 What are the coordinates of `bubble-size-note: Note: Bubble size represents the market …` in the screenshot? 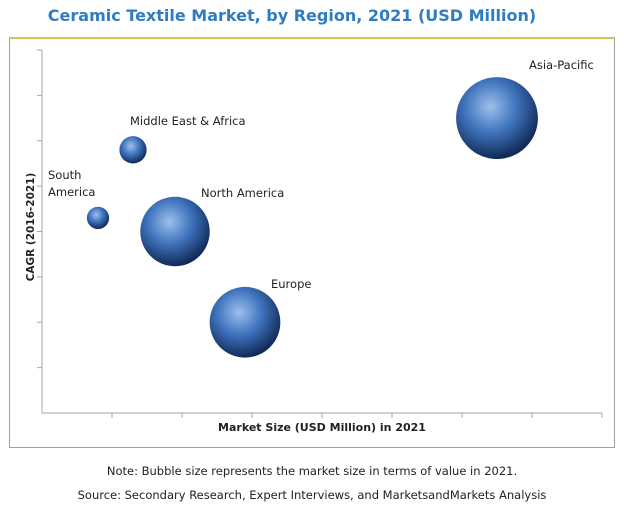 It's located at (312, 471).